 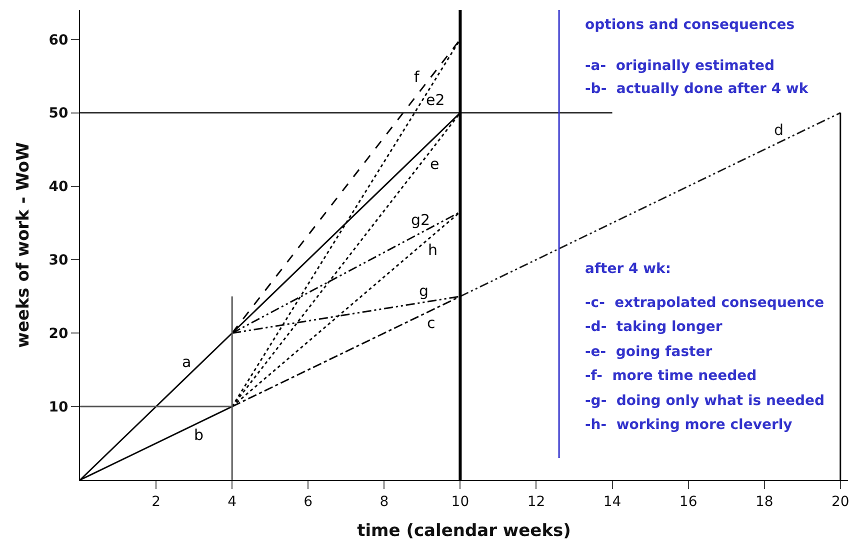 What do you see at coordinates (417, 77) in the screenshot?
I see `series-label: f` at bounding box center [417, 77].